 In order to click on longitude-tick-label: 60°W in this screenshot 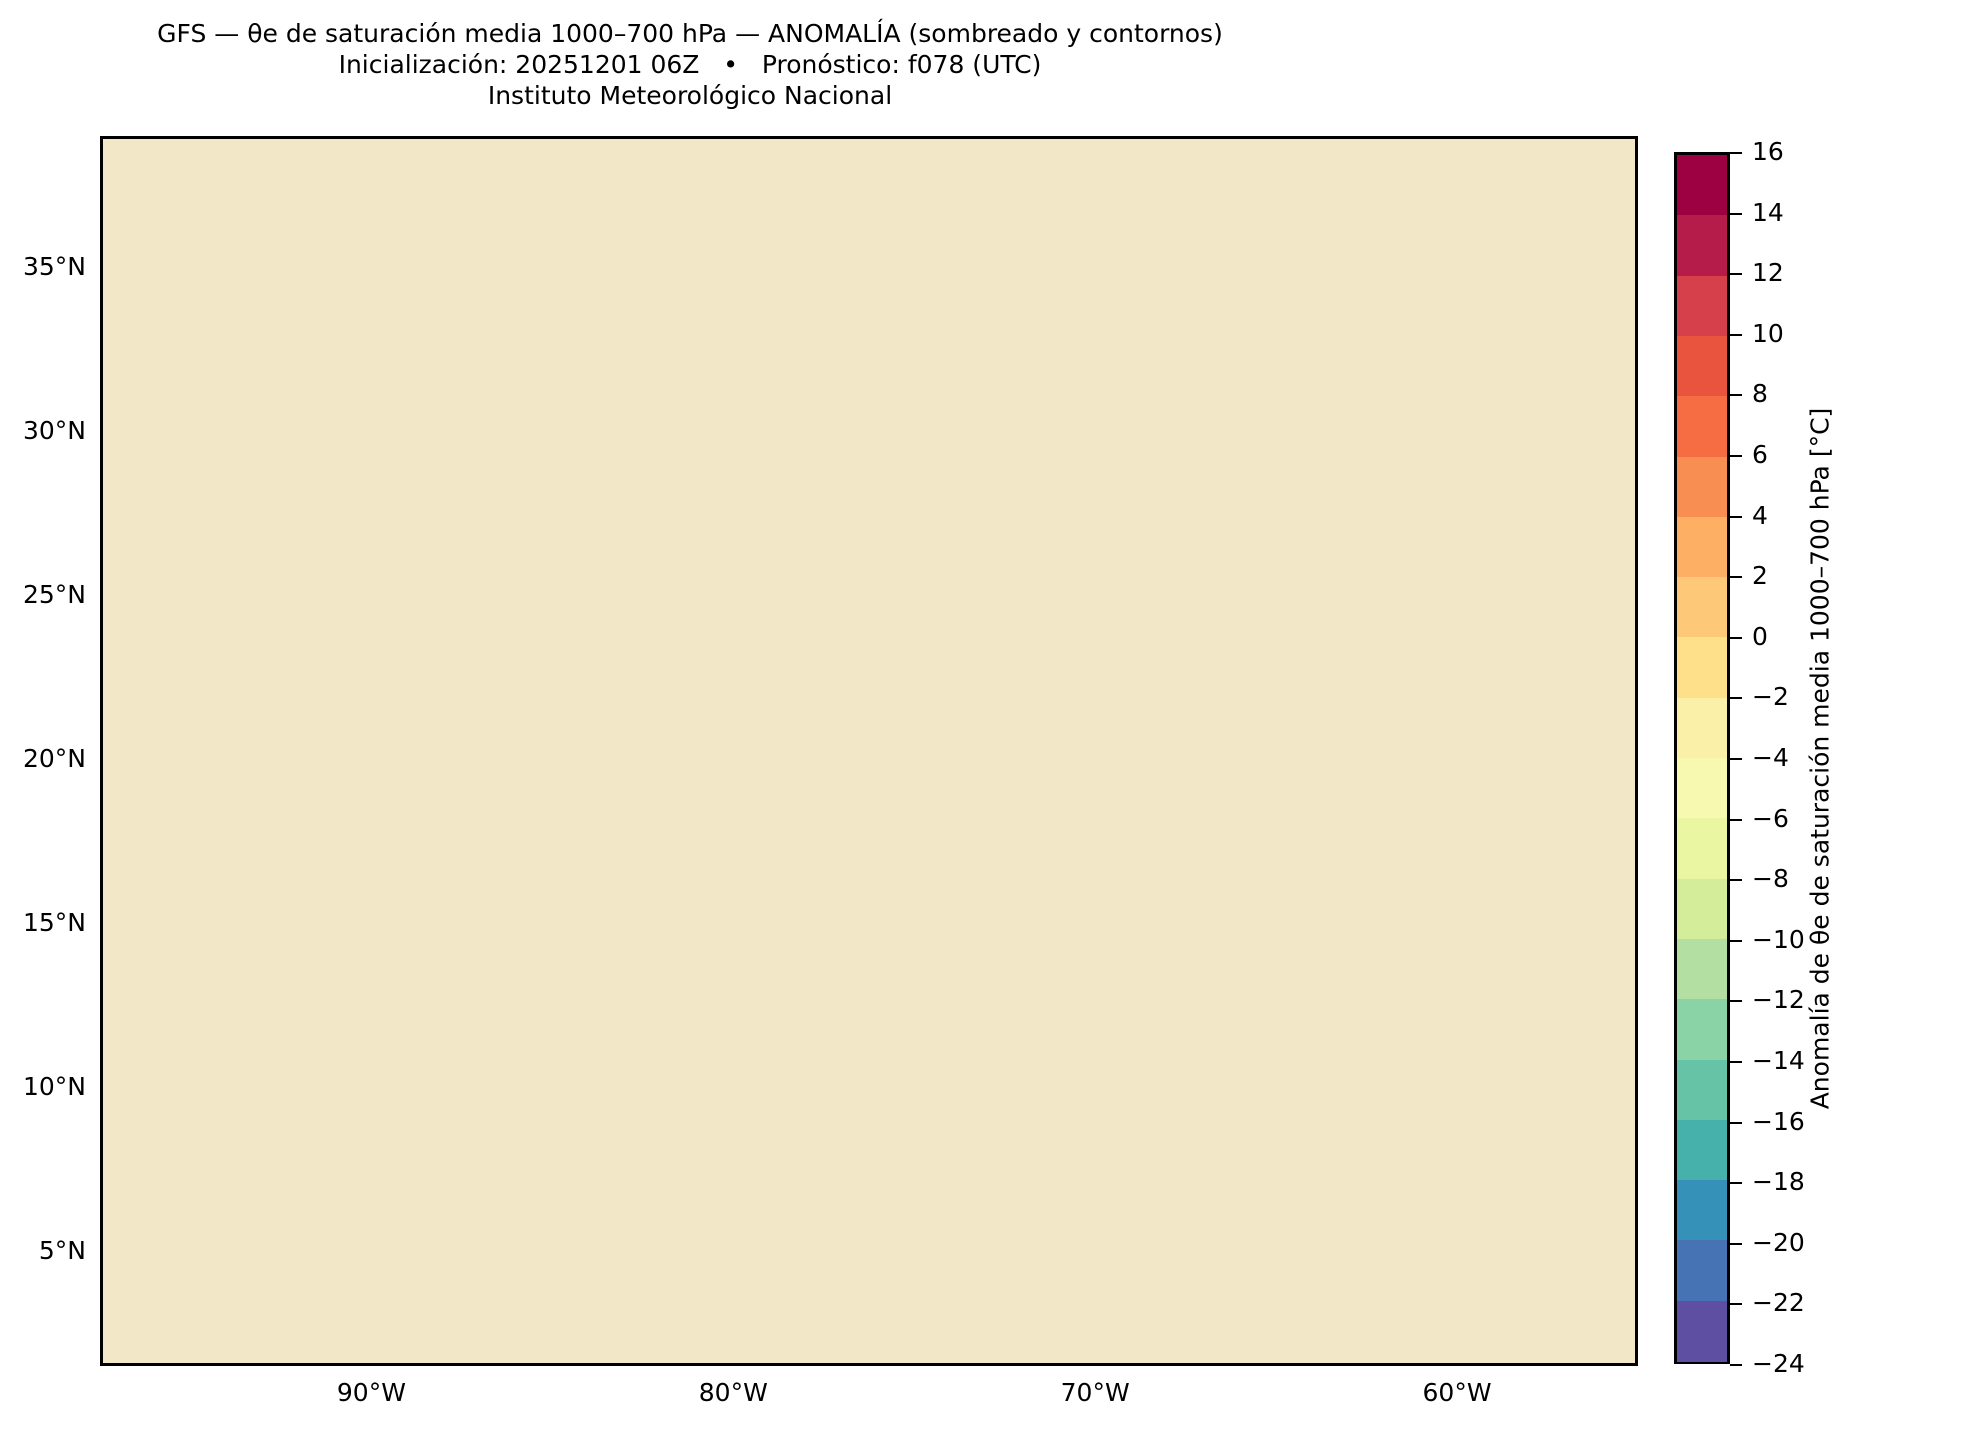, I will do `click(1457, 1392)`.